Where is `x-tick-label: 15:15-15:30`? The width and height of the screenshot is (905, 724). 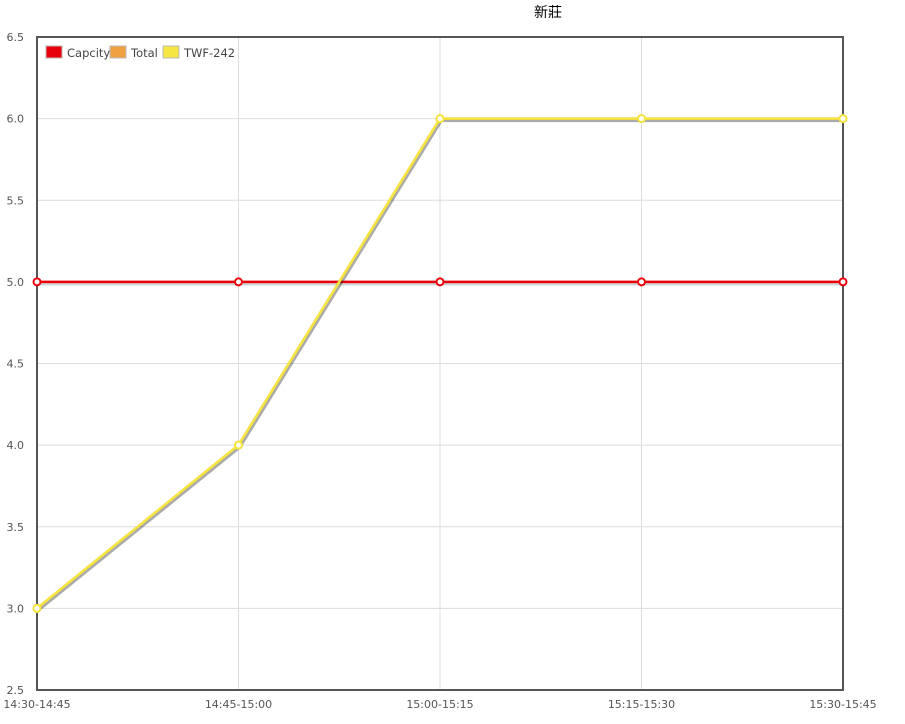
x-tick-label: 15:15-15:30 is located at coordinates (641, 704).